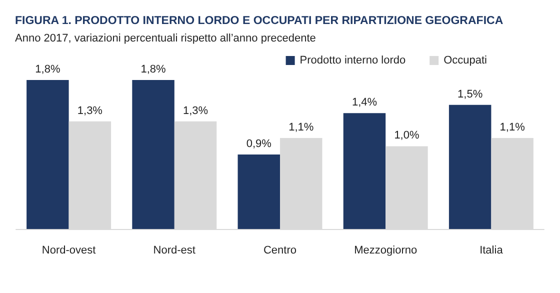 This screenshot has height=293, width=560. Describe the element at coordinates (165, 38) in the screenshot. I see `chart-subtitle: Anno 2017, variazioni percentuali rispetto all’anno precedente` at that location.